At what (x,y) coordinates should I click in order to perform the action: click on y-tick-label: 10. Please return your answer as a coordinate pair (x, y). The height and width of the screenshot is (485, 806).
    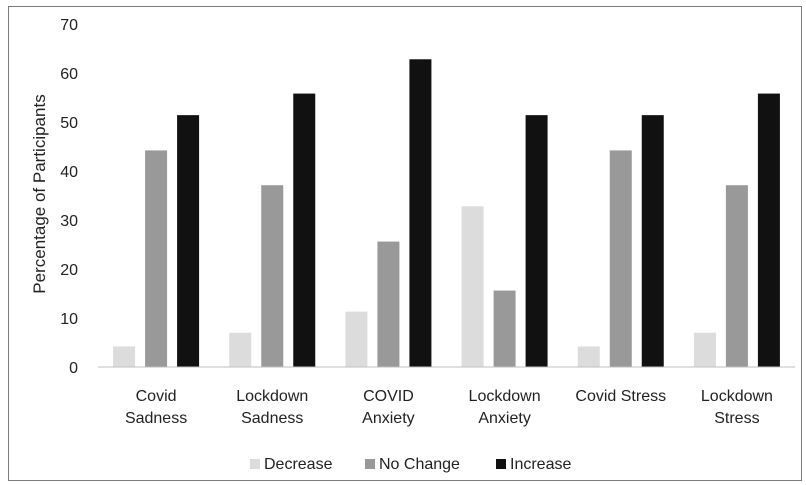
    Looking at the image, I should click on (69, 319).